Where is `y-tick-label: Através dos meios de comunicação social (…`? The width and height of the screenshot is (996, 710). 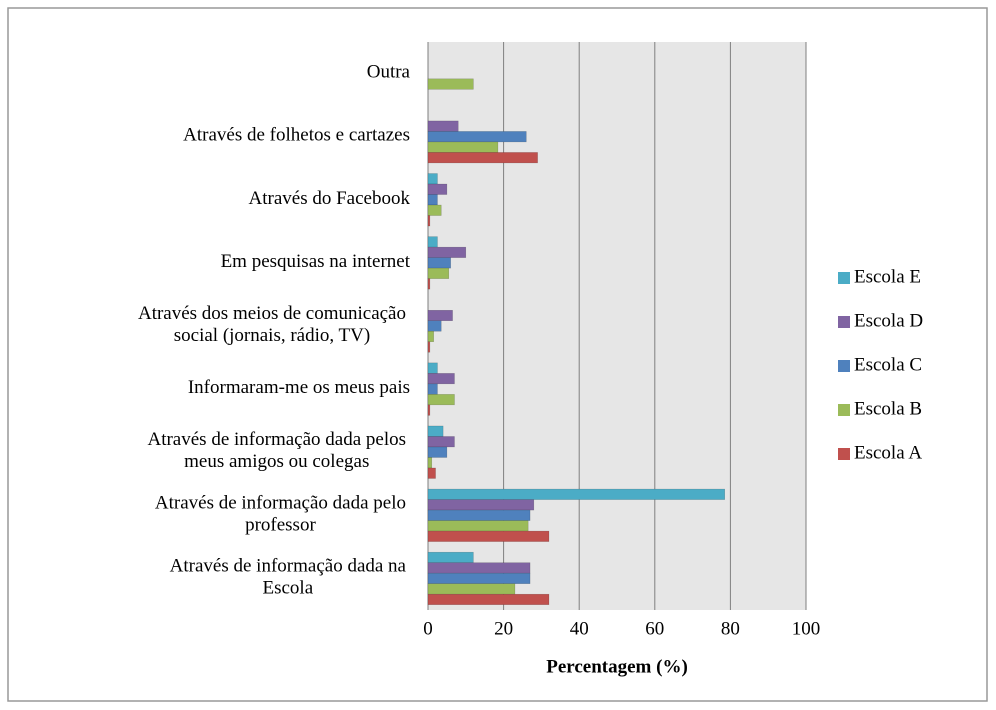 y-tick-label: Através dos meios de comunicação social (… is located at coordinates (272, 324).